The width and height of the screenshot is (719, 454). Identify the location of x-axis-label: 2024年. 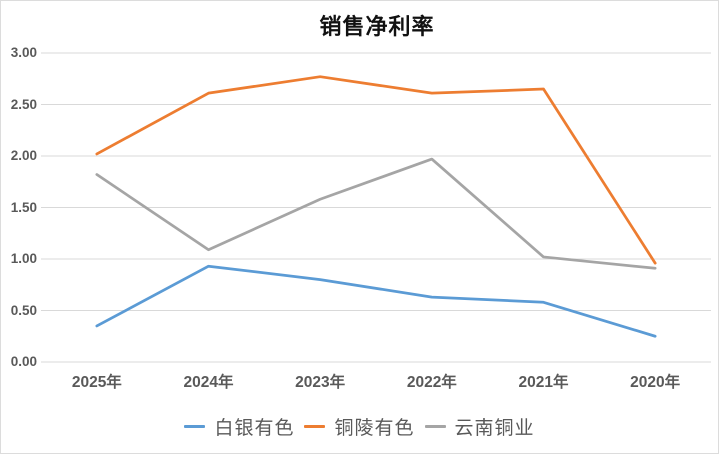
(208, 382).